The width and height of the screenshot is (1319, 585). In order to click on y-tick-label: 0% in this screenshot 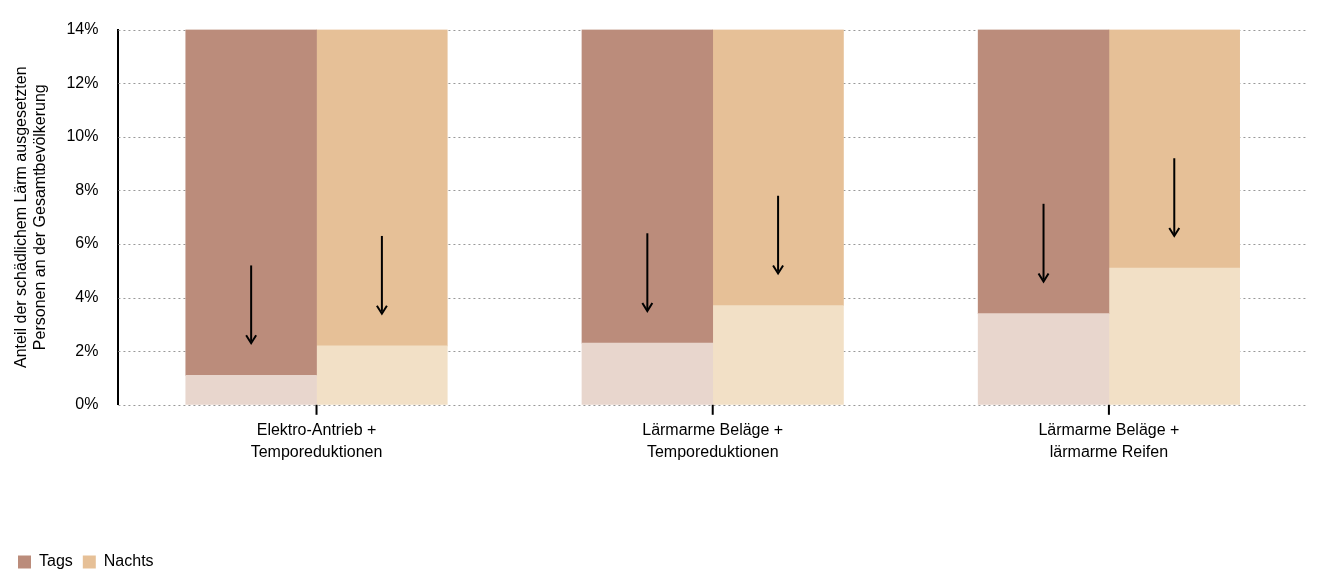, I will do `click(87, 404)`.